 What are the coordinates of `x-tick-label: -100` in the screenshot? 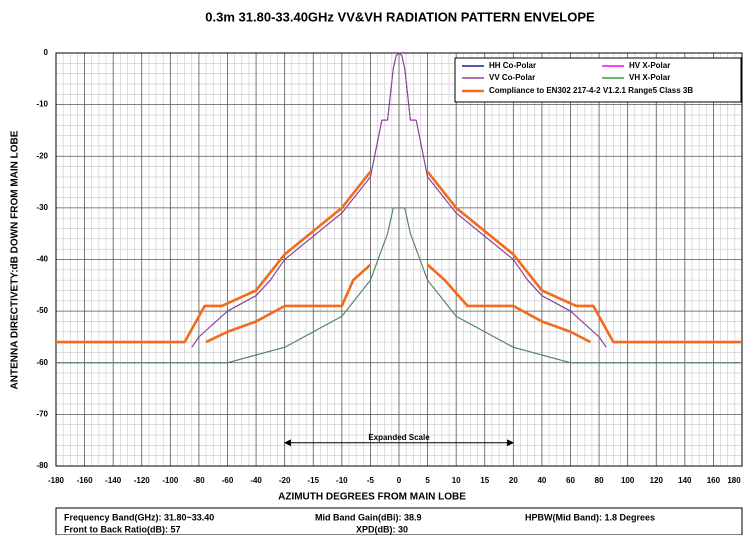 It's located at (170, 480).